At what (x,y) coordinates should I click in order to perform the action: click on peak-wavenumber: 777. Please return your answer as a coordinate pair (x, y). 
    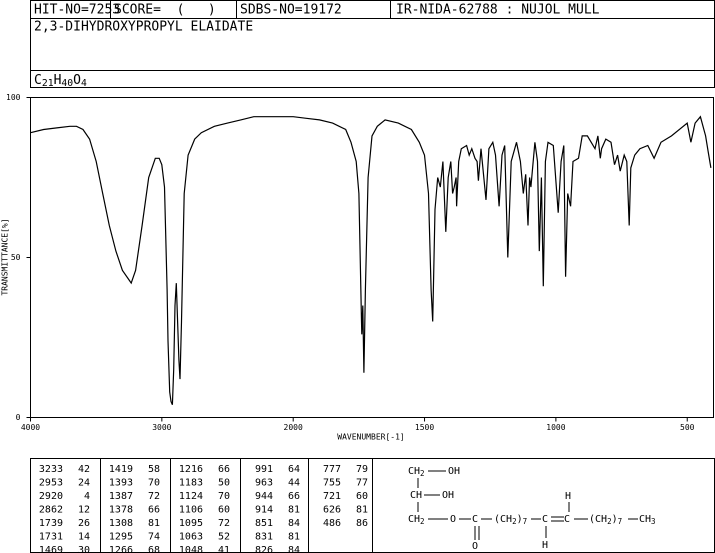
    Looking at the image, I should click on (332, 469).